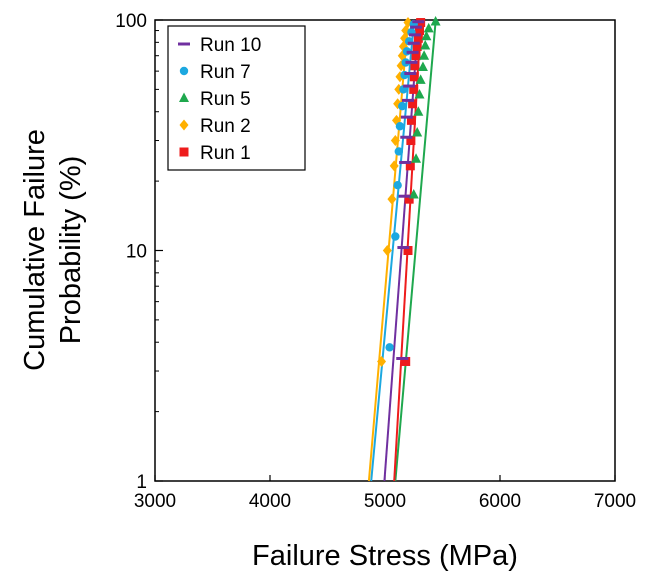 The width and height of the screenshot is (655, 577). I want to click on data-markers, so click(409, 191).